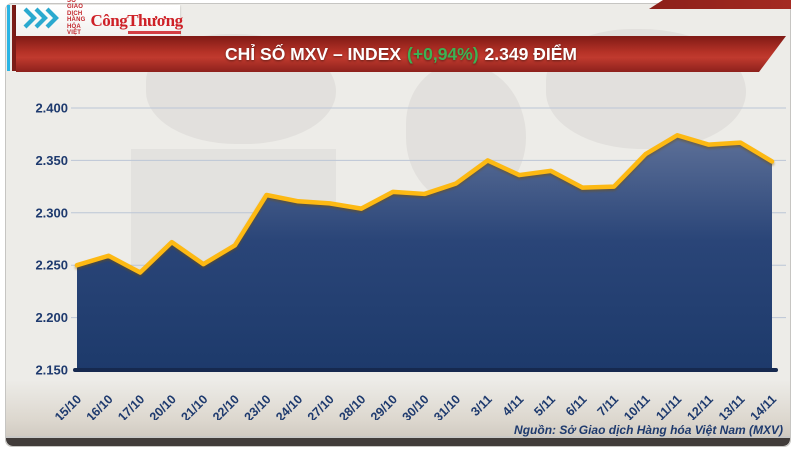  I want to click on x-tick-label: 4/11, so click(513, 405).